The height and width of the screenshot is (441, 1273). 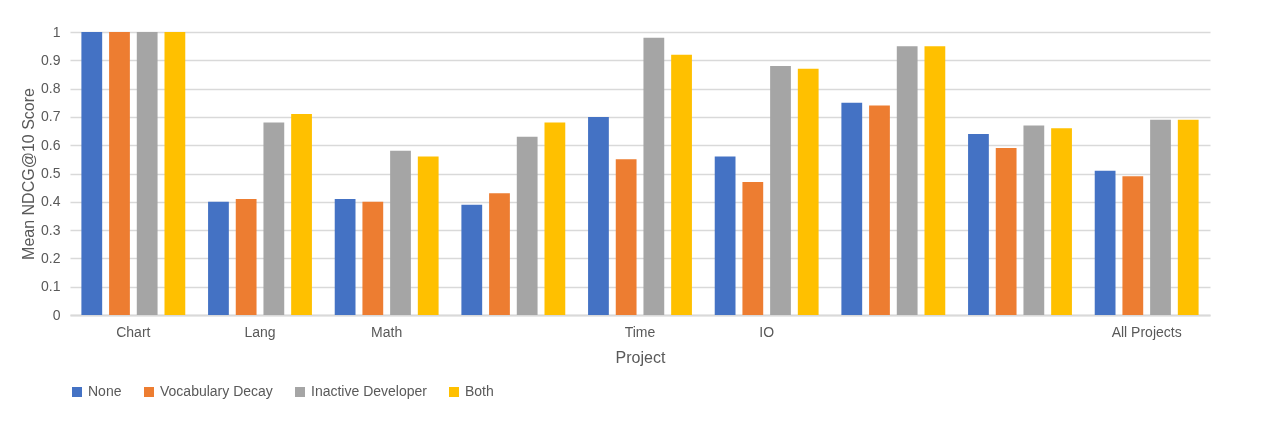 What do you see at coordinates (51, 144) in the screenshot?
I see `y-tick-label: 0.6` at bounding box center [51, 144].